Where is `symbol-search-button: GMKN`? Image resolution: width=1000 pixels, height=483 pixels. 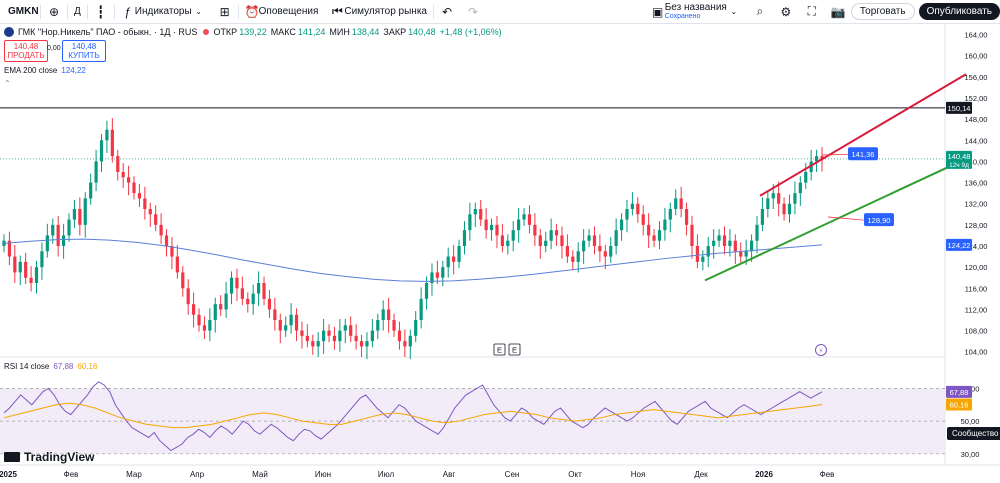 symbol-search-button: GMKN is located at coordinates (23, 11).